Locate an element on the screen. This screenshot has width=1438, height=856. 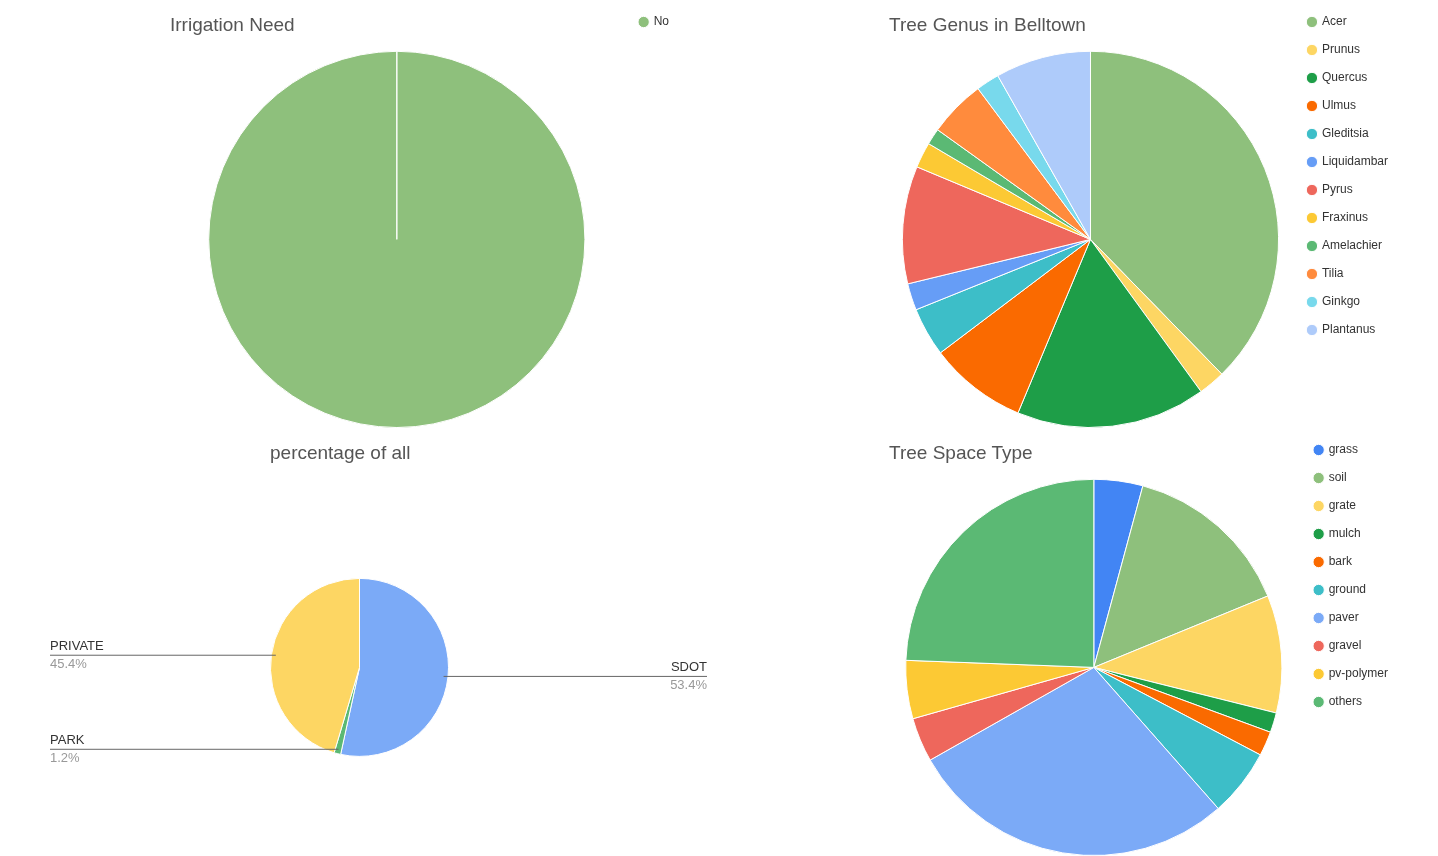
slice-label: SDOT is located at coordinates (689, 667).